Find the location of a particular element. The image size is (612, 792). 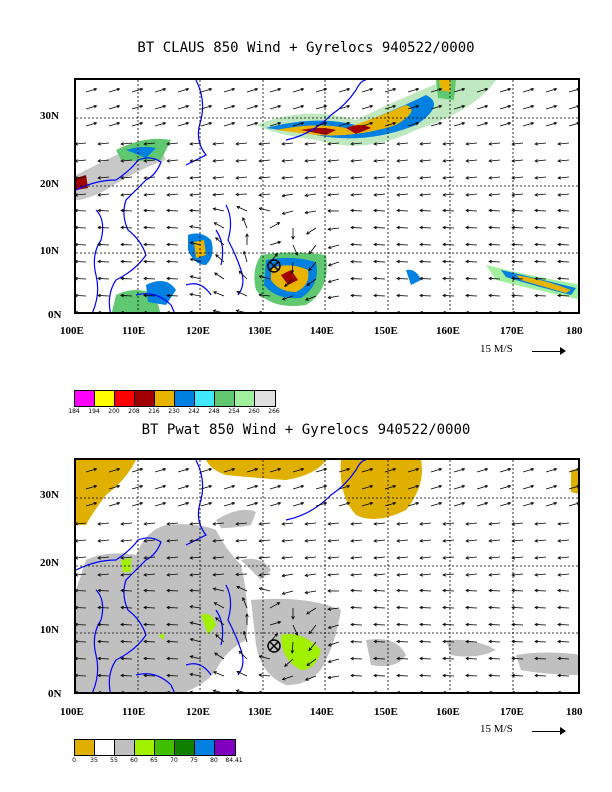

legend-label: 254 is located at coordinates (234, 411).